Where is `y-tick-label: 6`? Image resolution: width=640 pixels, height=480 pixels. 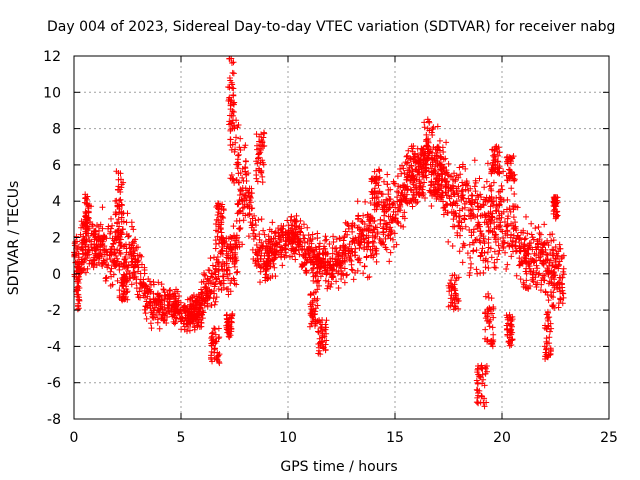
y-tick-label: 6 is located at coordinates (56, 166).